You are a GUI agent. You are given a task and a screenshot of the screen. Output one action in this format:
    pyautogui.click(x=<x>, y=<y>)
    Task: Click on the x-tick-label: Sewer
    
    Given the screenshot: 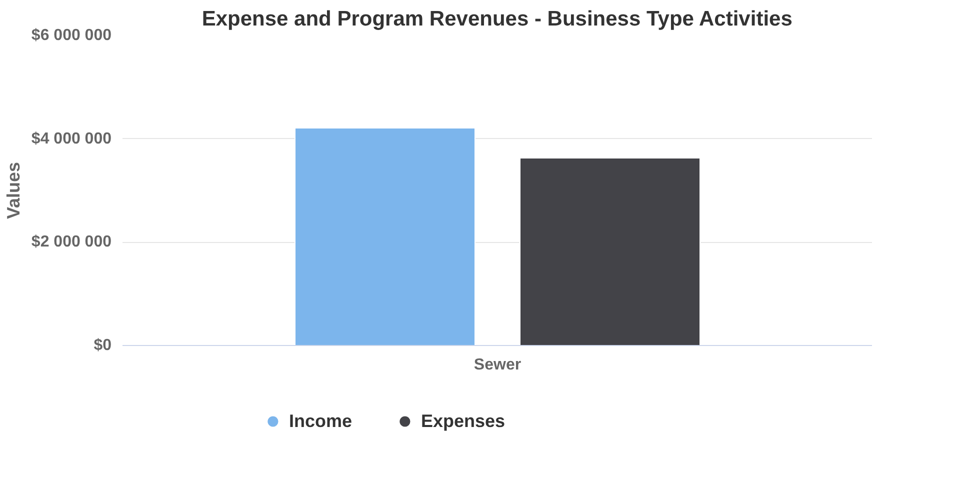 What is the action you would take?
    pyautogui.click(x=498, y=365)
    